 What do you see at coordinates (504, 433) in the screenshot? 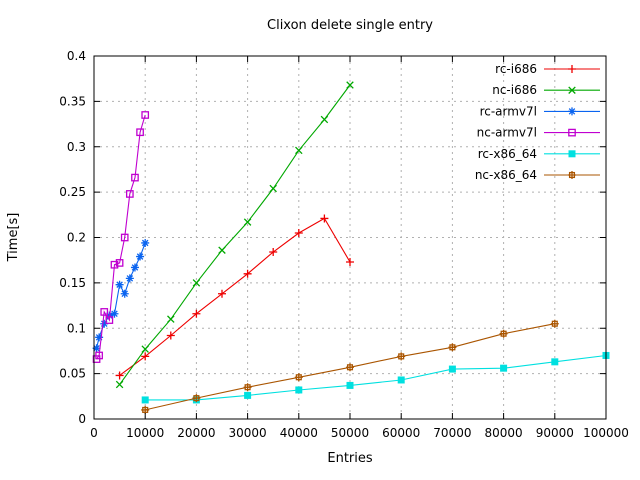
I see `x-tick-label: 80000` at bounding box center [504, 433].